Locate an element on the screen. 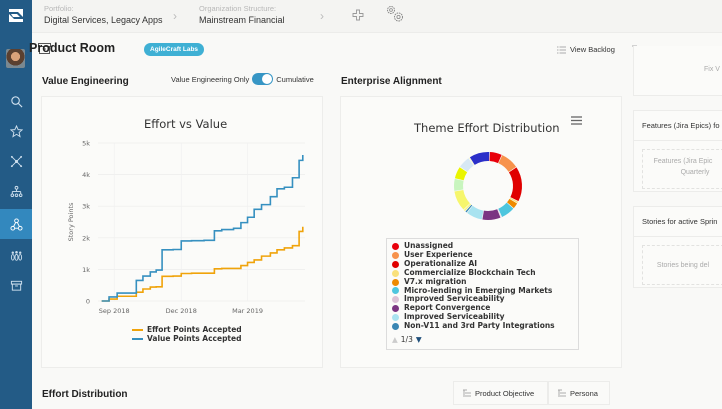 Image resolution: width=722 pixels, height=409 pixels. theme-legend-item: Non-V11 and 3rd Party Integrations is located at coordinates (482, 326).